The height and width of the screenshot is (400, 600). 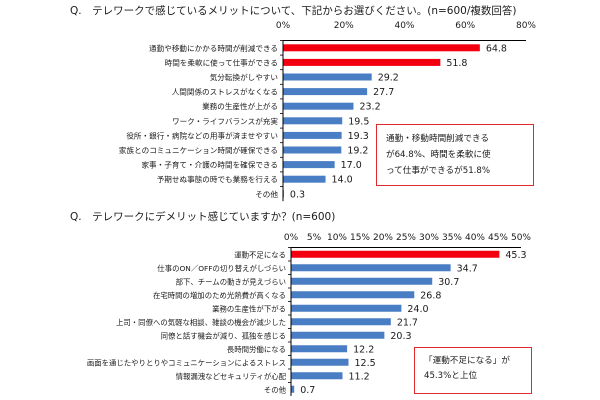 I want to click on merit-tick-label: 80%, so click(x=526, y=26).